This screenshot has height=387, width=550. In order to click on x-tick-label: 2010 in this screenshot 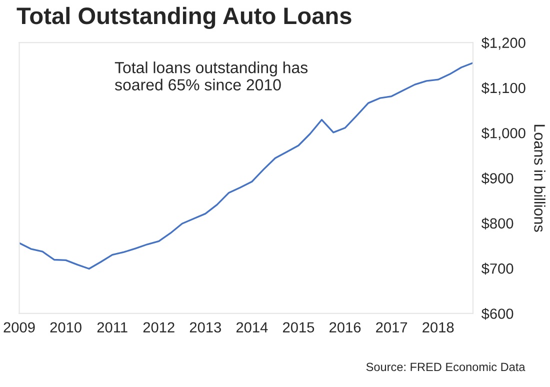, I will do `click(66, 327)`.